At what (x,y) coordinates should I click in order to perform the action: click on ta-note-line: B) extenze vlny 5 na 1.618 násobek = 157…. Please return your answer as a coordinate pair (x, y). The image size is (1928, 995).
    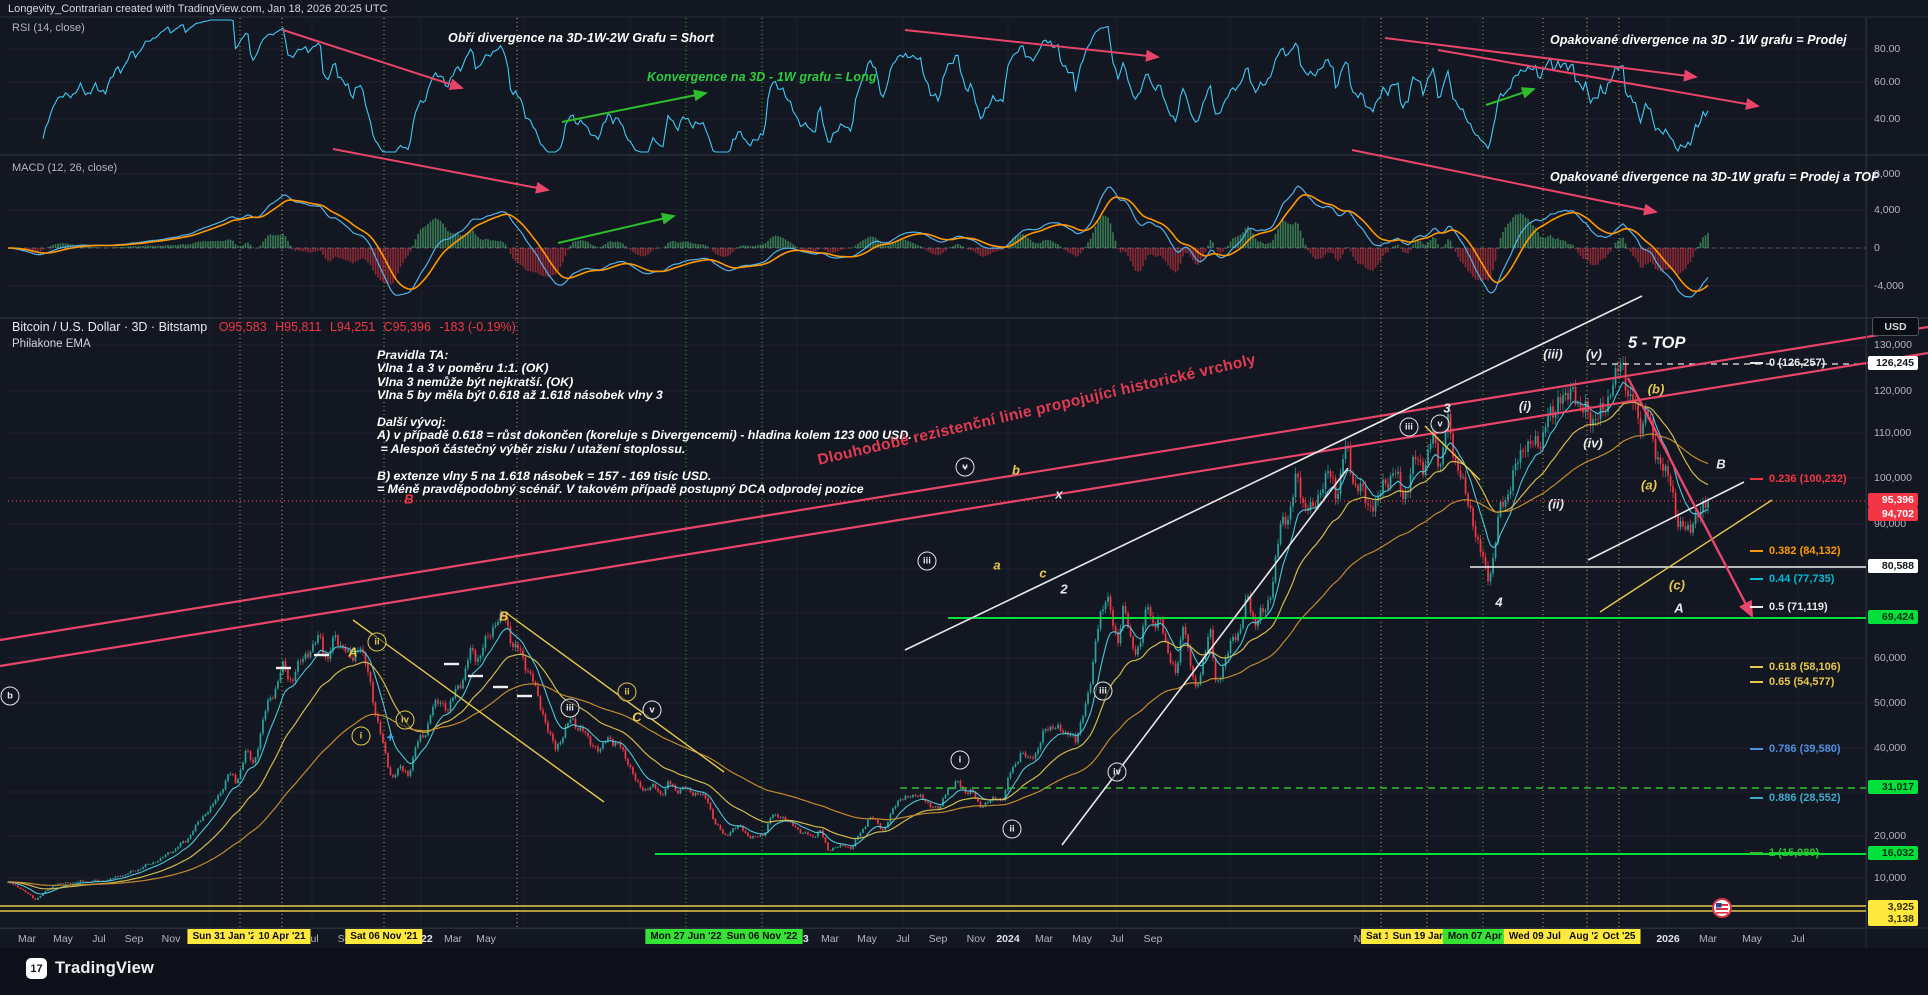
    Looking at the image, I should click on (544, 475).